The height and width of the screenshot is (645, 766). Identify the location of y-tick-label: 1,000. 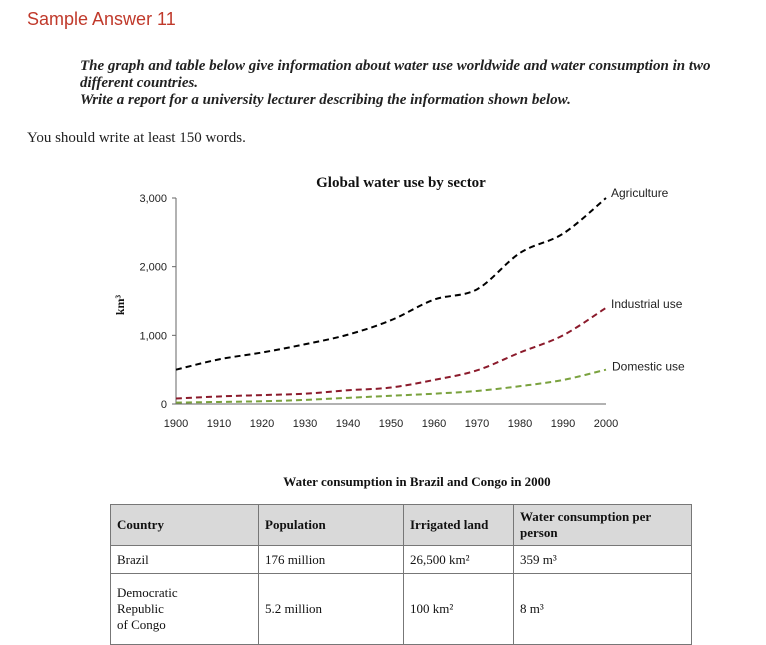
(153, 336).